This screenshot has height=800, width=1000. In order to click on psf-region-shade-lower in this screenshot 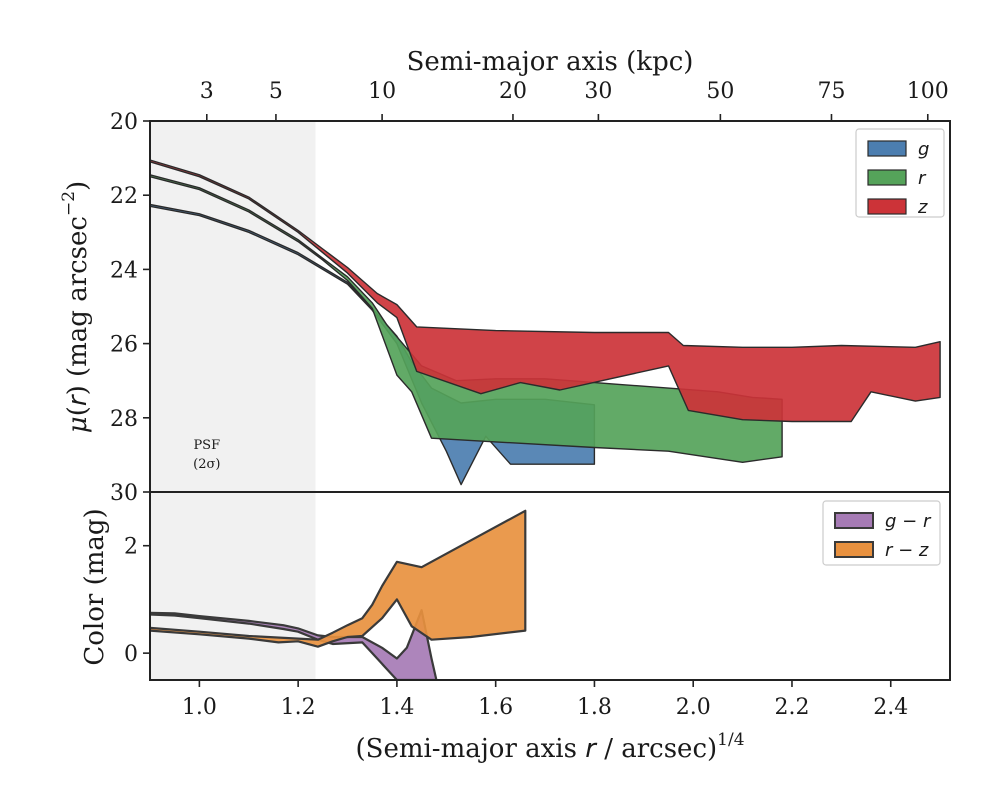, I will do `click(233, 586)`.